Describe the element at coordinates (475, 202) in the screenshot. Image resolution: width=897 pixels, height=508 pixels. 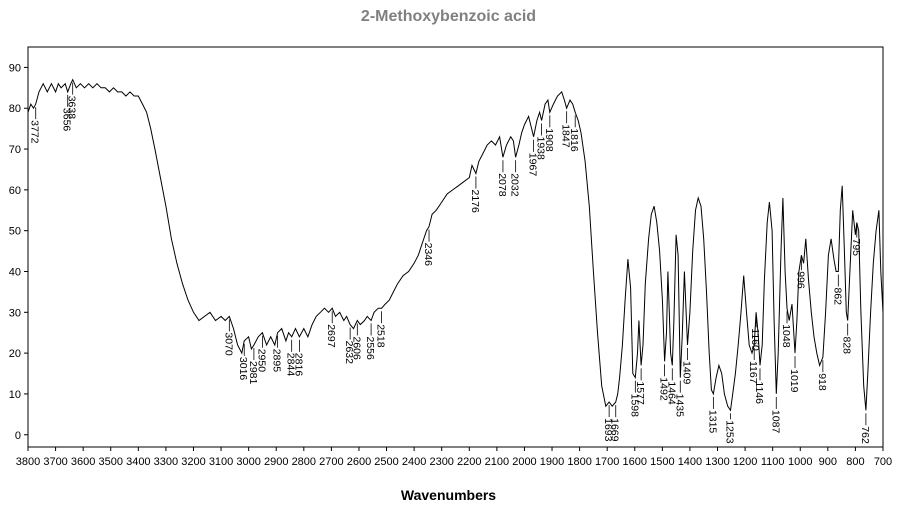
I see `peak-label: 2176` at that location.